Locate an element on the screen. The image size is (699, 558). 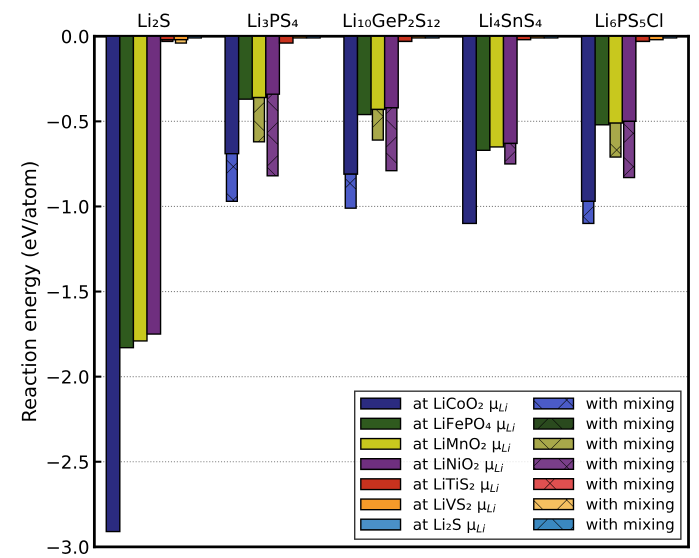
y-tick-label: −0.5 is located at coordinates (68, 121).